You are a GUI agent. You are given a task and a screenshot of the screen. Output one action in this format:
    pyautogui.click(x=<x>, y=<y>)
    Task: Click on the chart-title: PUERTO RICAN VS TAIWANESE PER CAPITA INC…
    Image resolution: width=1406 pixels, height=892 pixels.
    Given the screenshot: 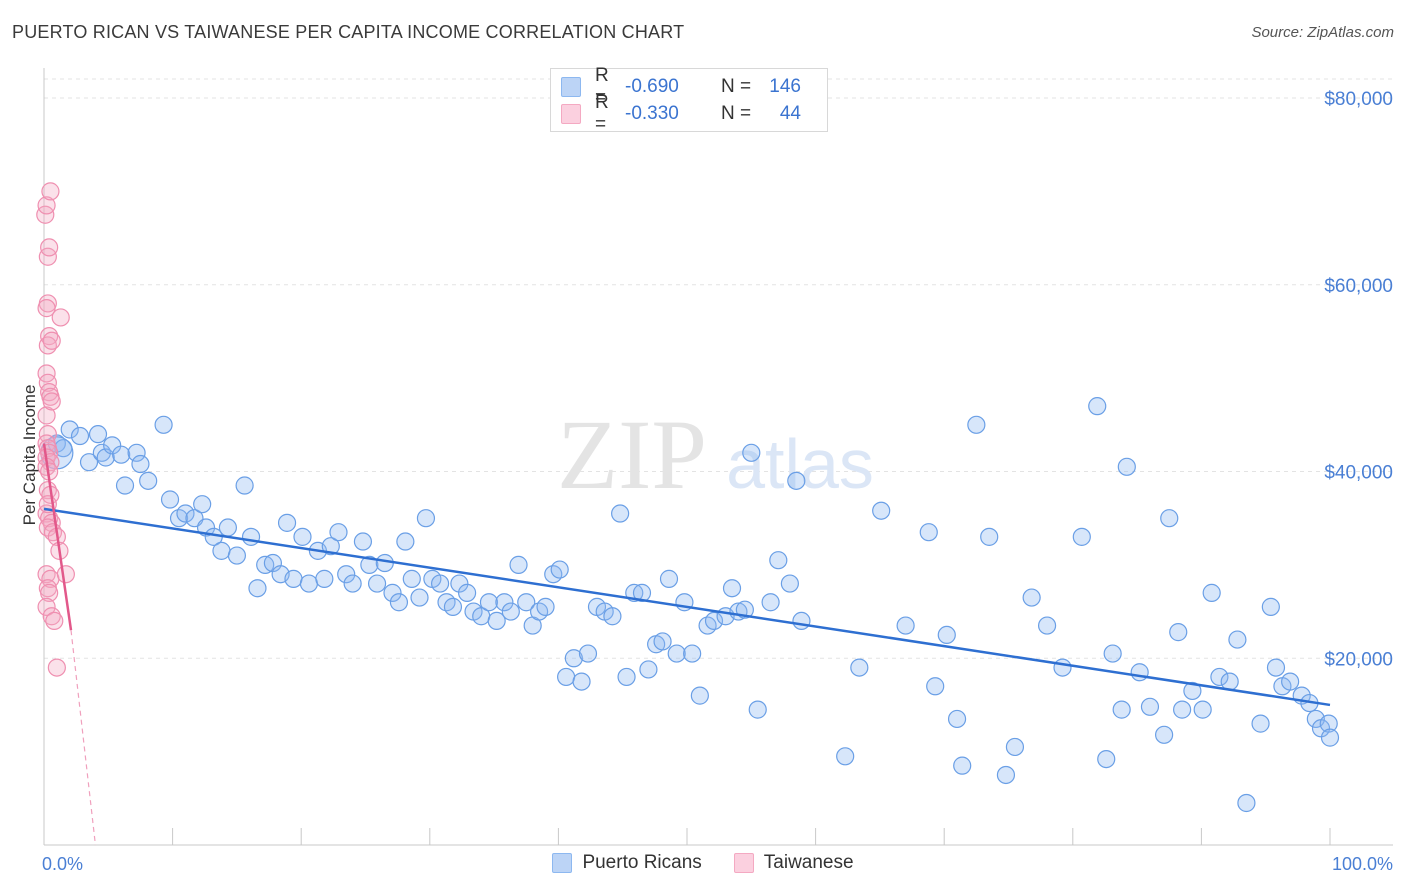 What is the action you would take?
    pyautogui.click(x=348, y=32)
    